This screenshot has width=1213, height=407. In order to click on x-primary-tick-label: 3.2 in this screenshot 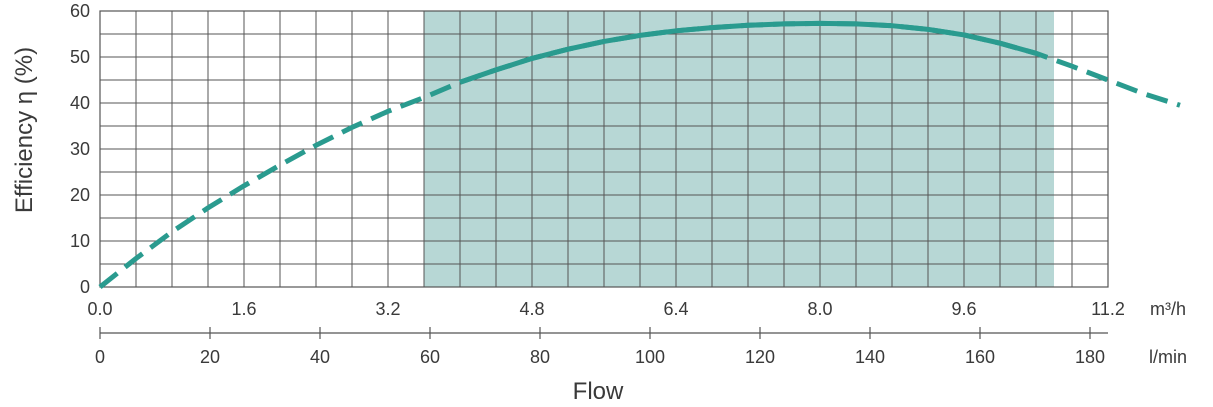, I will do `click(387, 309)`.